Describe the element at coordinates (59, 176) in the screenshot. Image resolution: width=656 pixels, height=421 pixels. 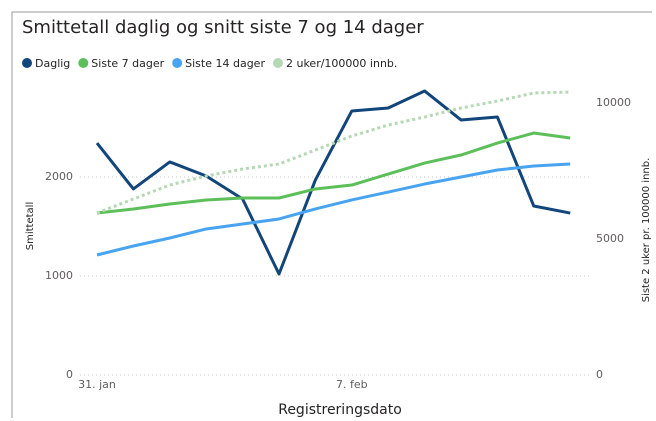
I see `y-tick-label: 2000` at that location.